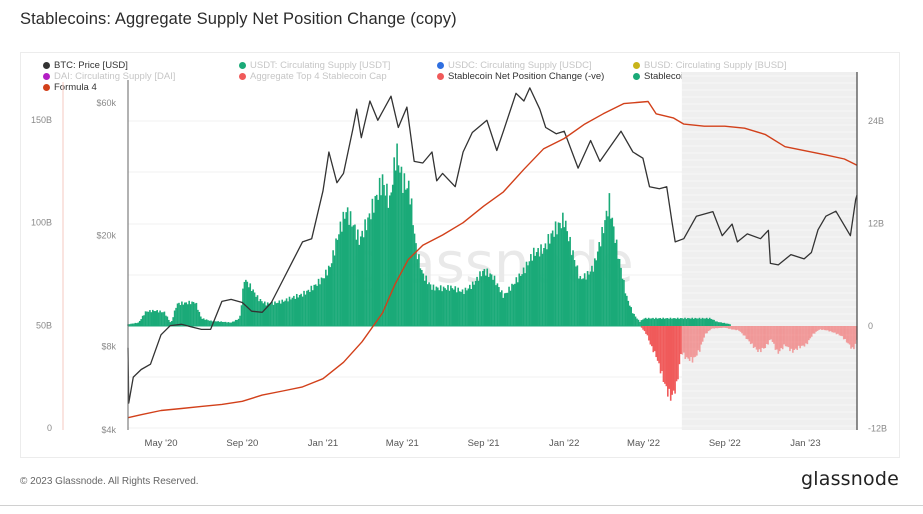 This screenshot has height=514, width=923. What do you see at coordinates (643, 443) in the screenshot?
I see `x-axis-tick: May '22` at bounding box center [643, 443].